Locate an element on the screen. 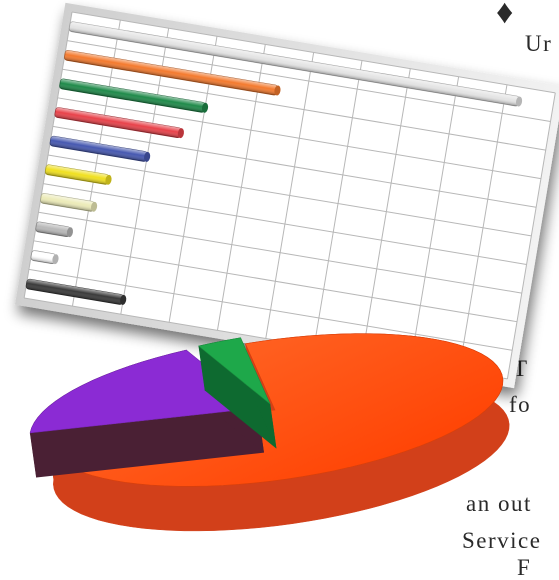 Image resolution: width=559 pixels, height=580 pixels. text-fragment: an out is located at coordinates (499, 503).